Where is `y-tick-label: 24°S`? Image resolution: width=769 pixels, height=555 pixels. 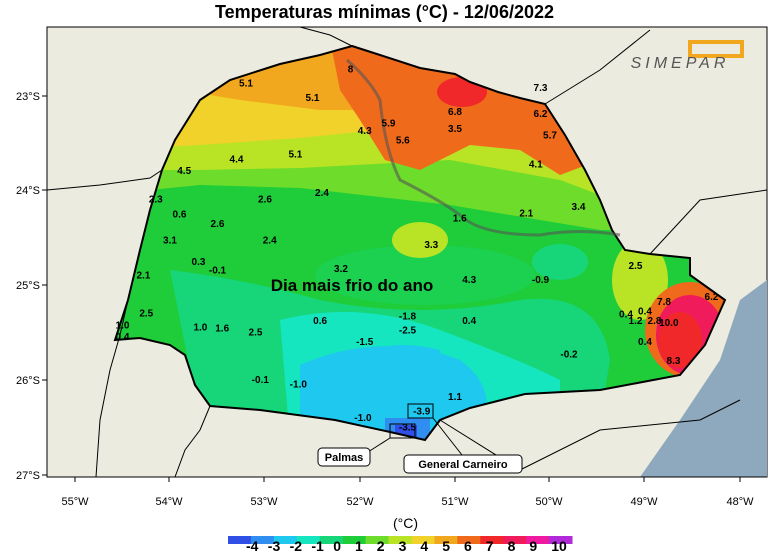
y-tick-label: 24°S is located at coordinates (28, 191).